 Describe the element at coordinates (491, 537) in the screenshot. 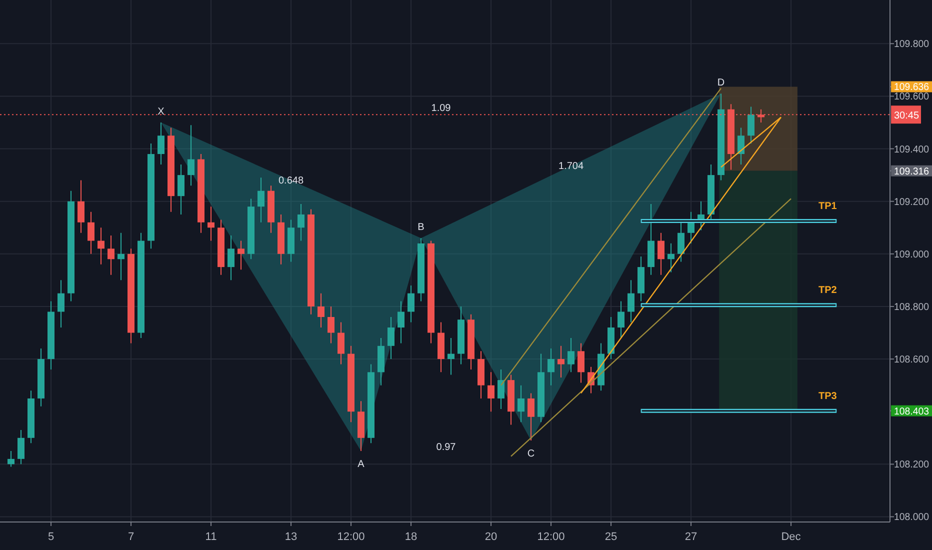

I see `x-tick-label: 20` at that location.